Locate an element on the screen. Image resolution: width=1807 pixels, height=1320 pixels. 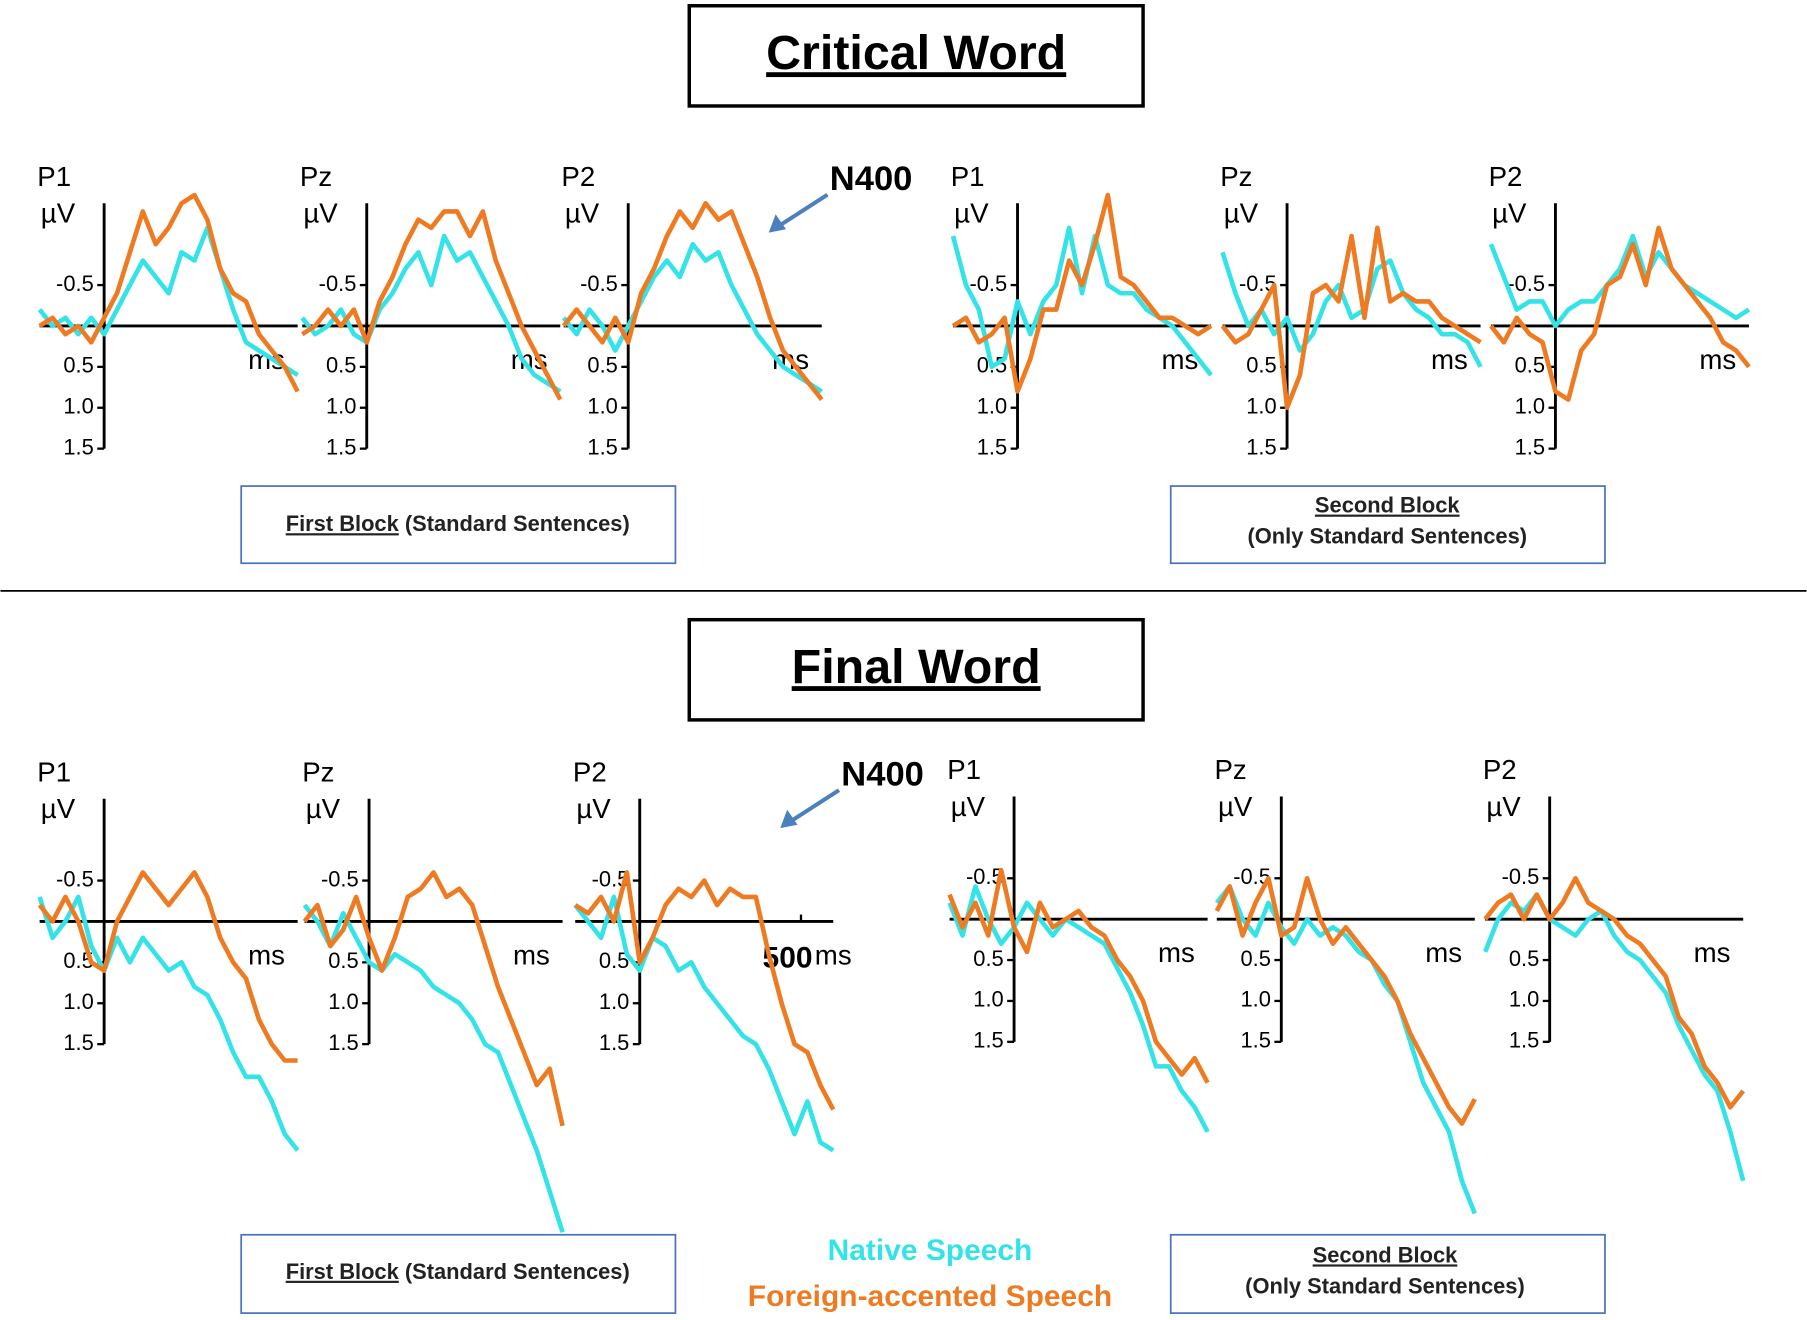
legend-entry: Native Speech is located at coordinates (930, 1250).